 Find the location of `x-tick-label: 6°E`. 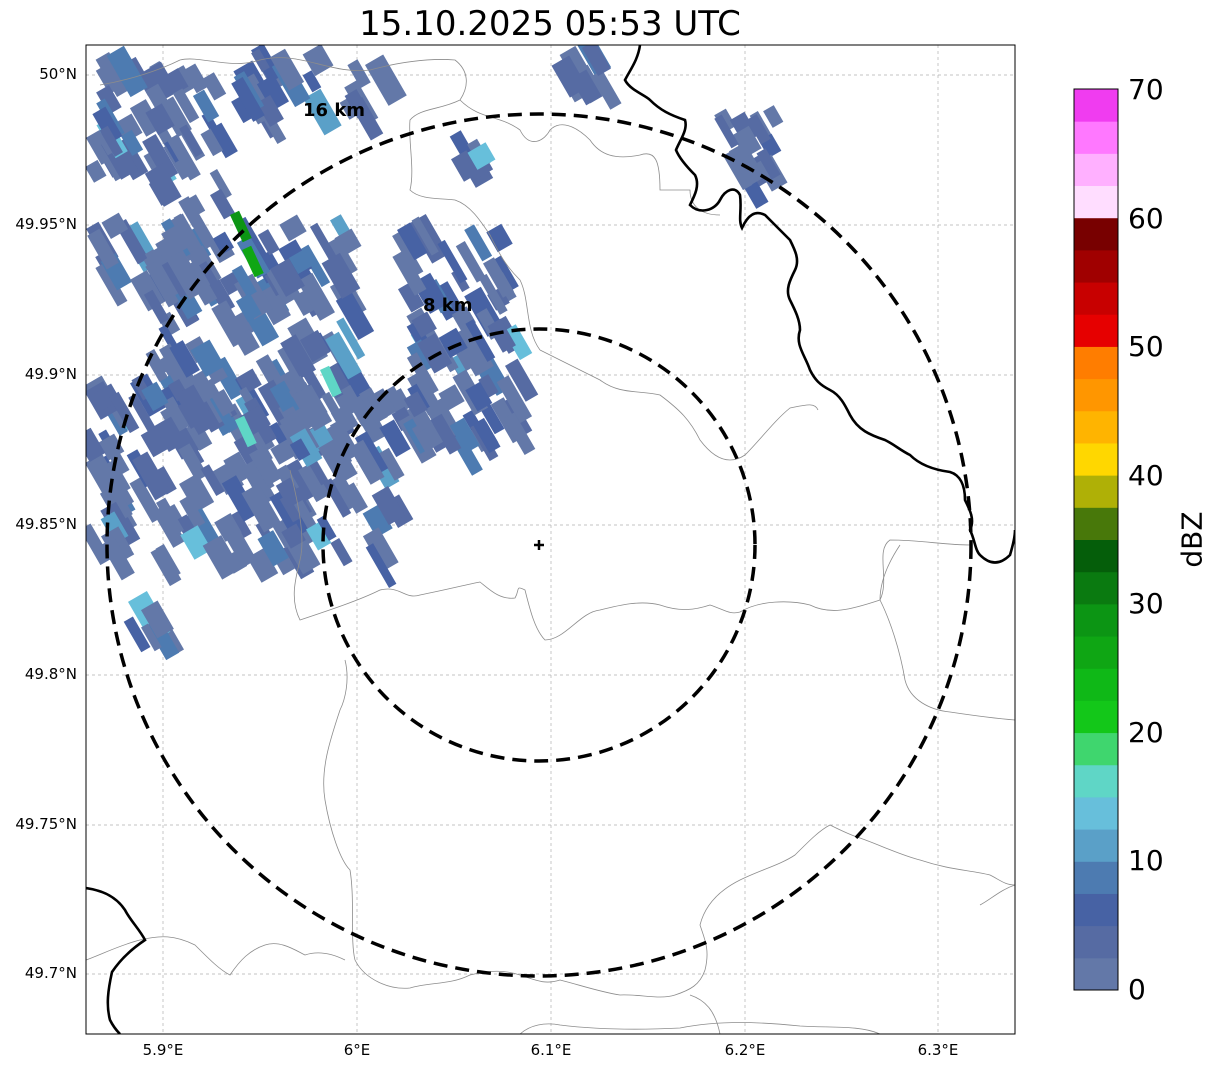

x-tick-label: 6°E is located at coordinates (357, 1050).